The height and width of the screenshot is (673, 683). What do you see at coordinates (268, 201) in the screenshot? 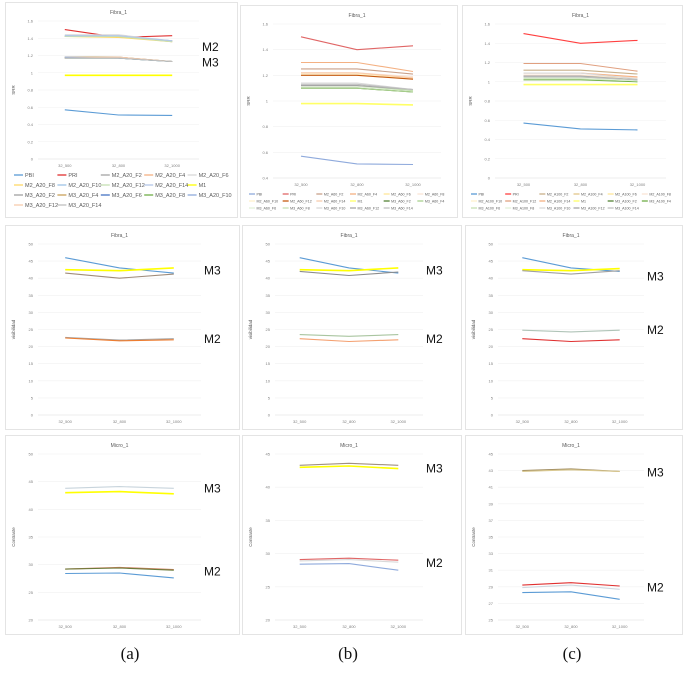
I see `legend-label: M2_A60_F10` at bounding box center [268, 201].